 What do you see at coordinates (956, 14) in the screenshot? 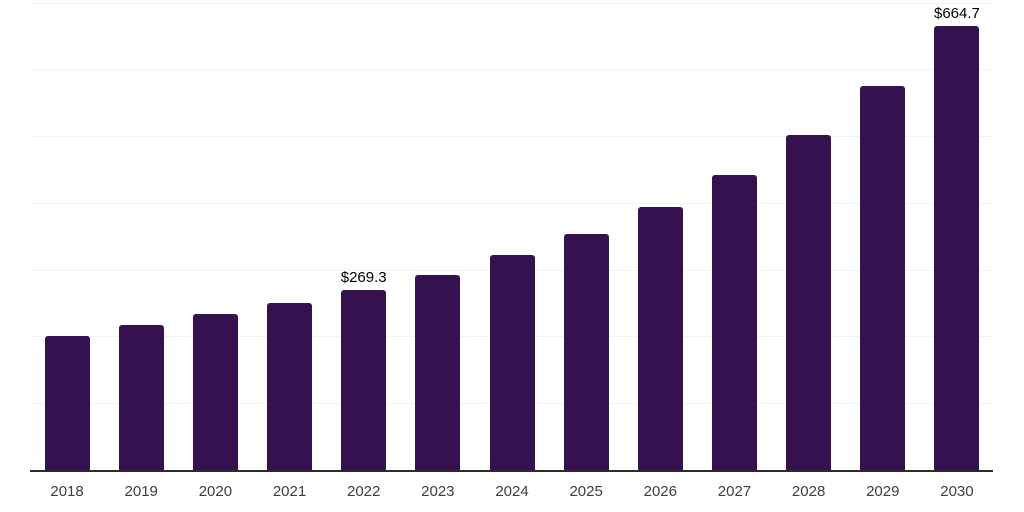
I see `value-label: $664.7` at bounding box center [956, 14].